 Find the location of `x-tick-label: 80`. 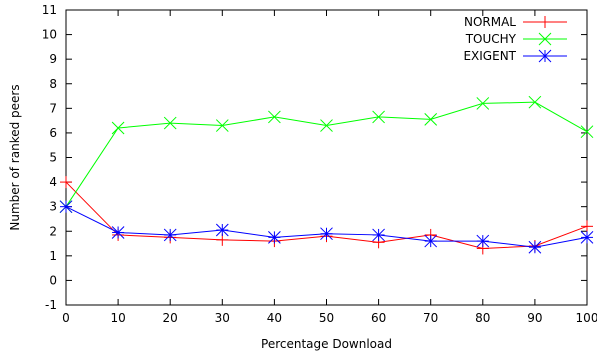

x-tick-label: 80 is located at coordinates (482, 318).